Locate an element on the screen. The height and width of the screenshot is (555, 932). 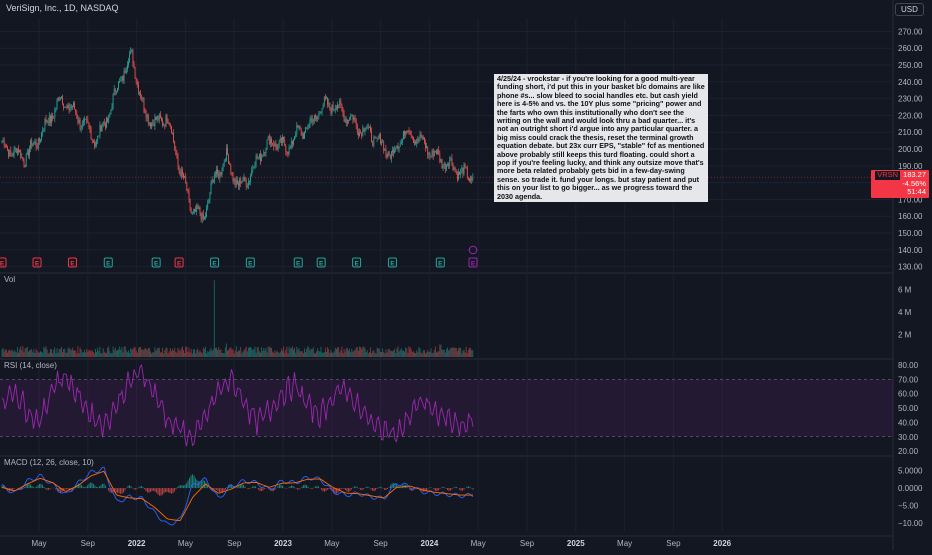
earnings-marker-label: E is located at coordinates (473, 264).